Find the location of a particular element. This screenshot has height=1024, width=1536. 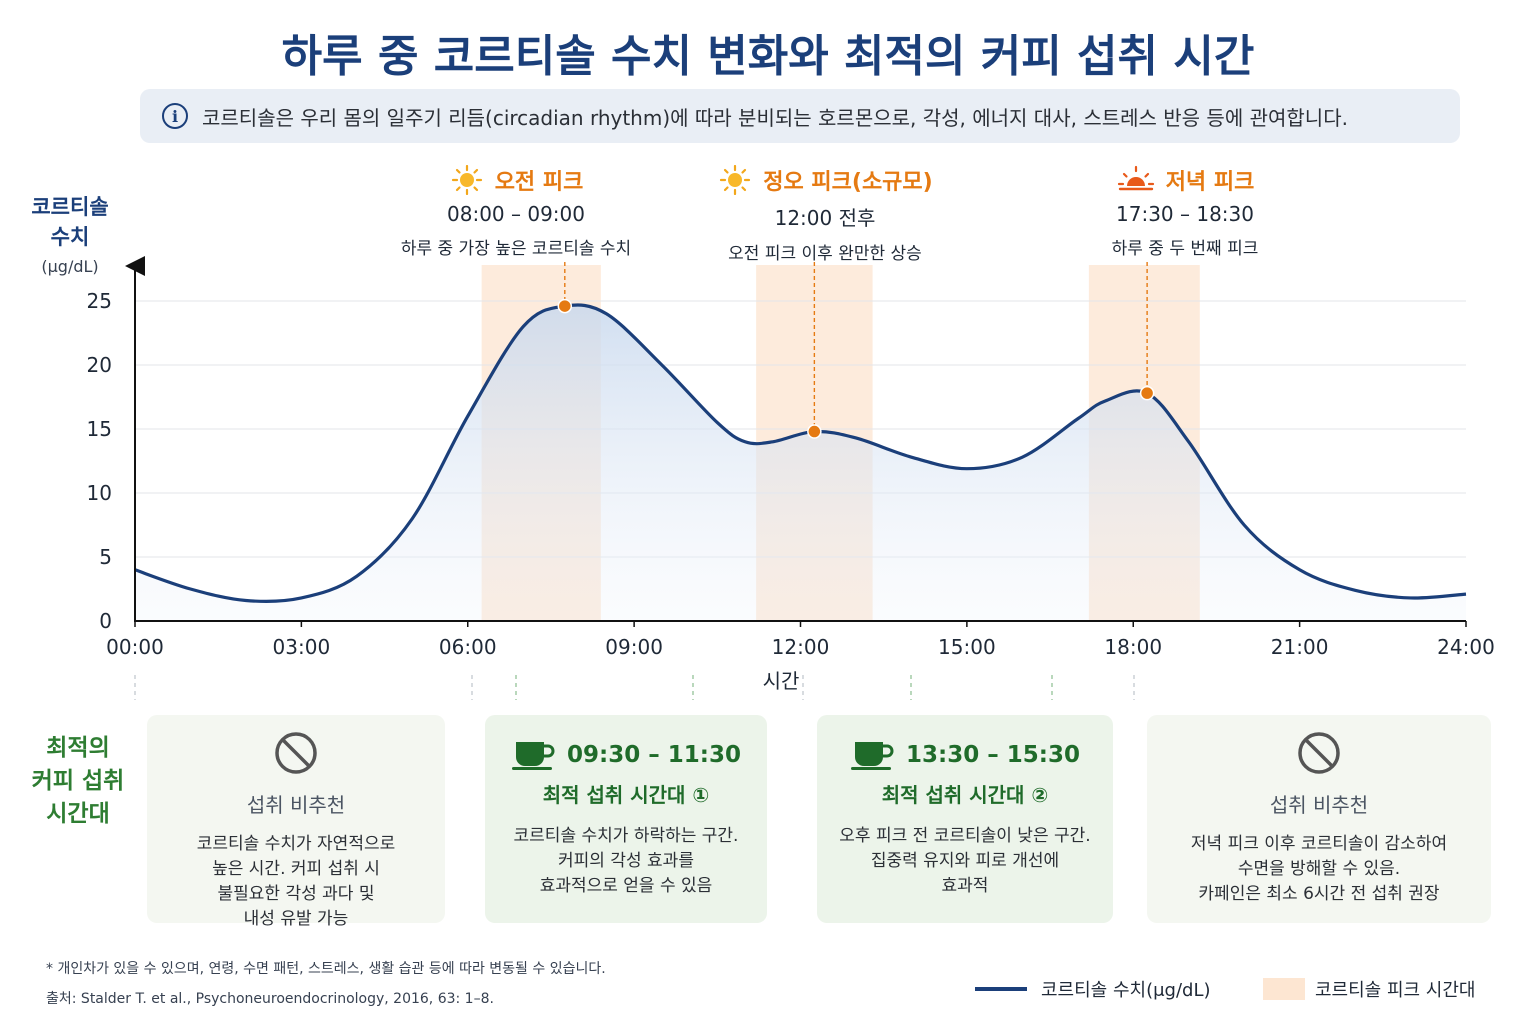

x-axis-title: 시간 is located at coordinates (781, 681).